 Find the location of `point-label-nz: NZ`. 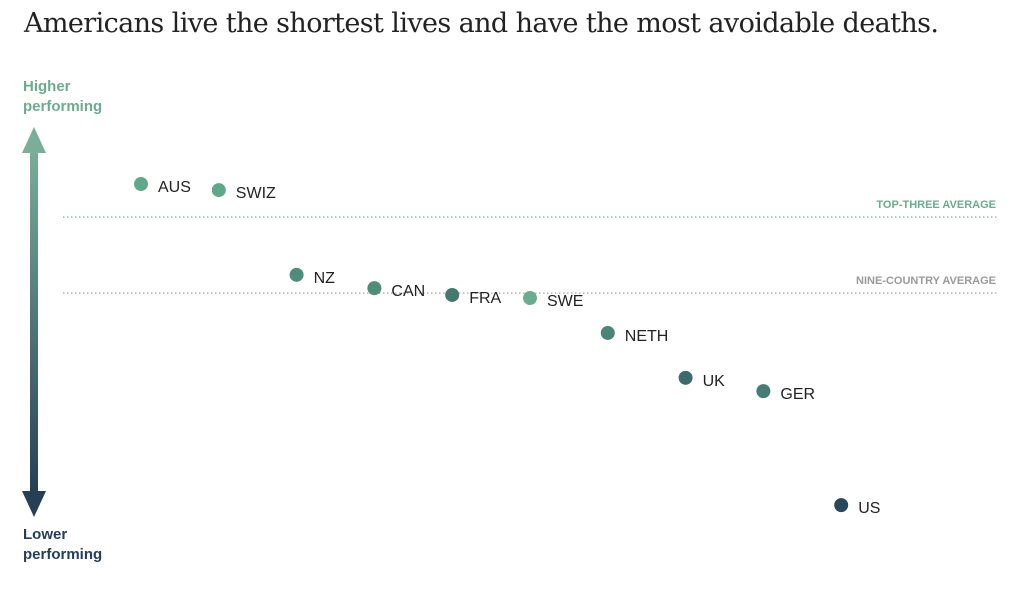

point-label-nz: NZ is located at coordinates (325, 278).